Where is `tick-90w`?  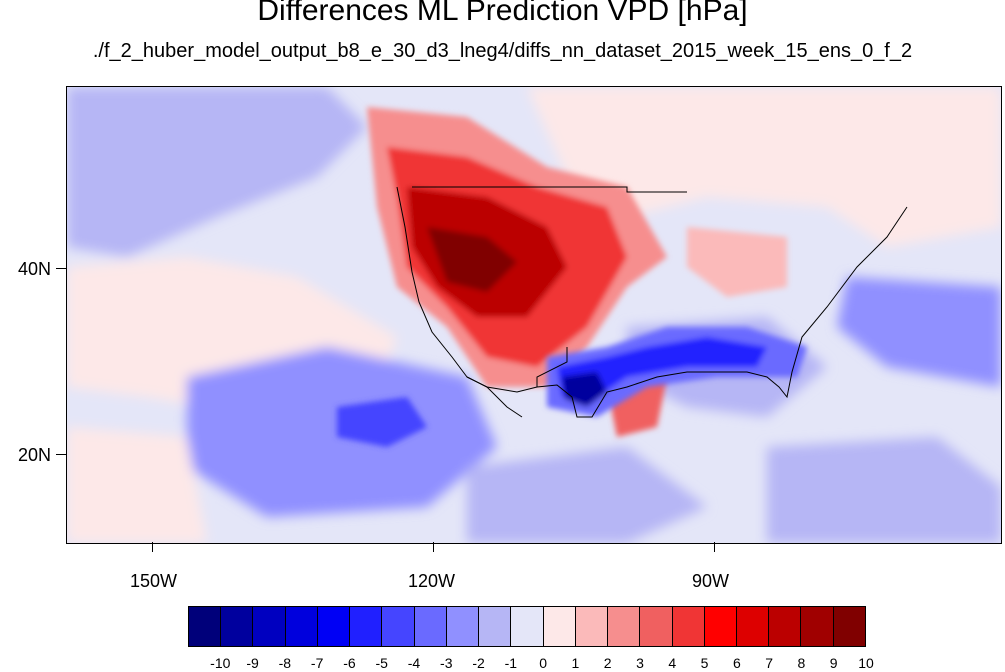 tick-90w is located at coordinates (714, 547).